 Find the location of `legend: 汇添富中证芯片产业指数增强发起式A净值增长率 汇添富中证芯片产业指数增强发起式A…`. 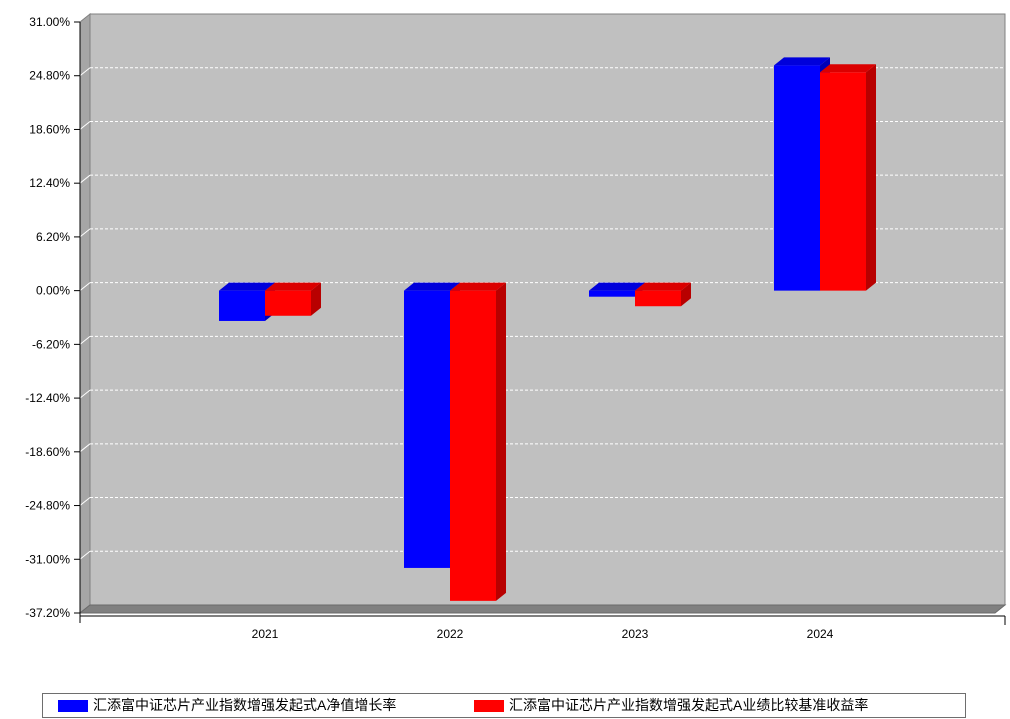

legend: 汇添富中证芯片产业指数增强发起式A净值增长率 汇添富中证芯片产业指数增强发起式A… is located at coordinates (504, 705).